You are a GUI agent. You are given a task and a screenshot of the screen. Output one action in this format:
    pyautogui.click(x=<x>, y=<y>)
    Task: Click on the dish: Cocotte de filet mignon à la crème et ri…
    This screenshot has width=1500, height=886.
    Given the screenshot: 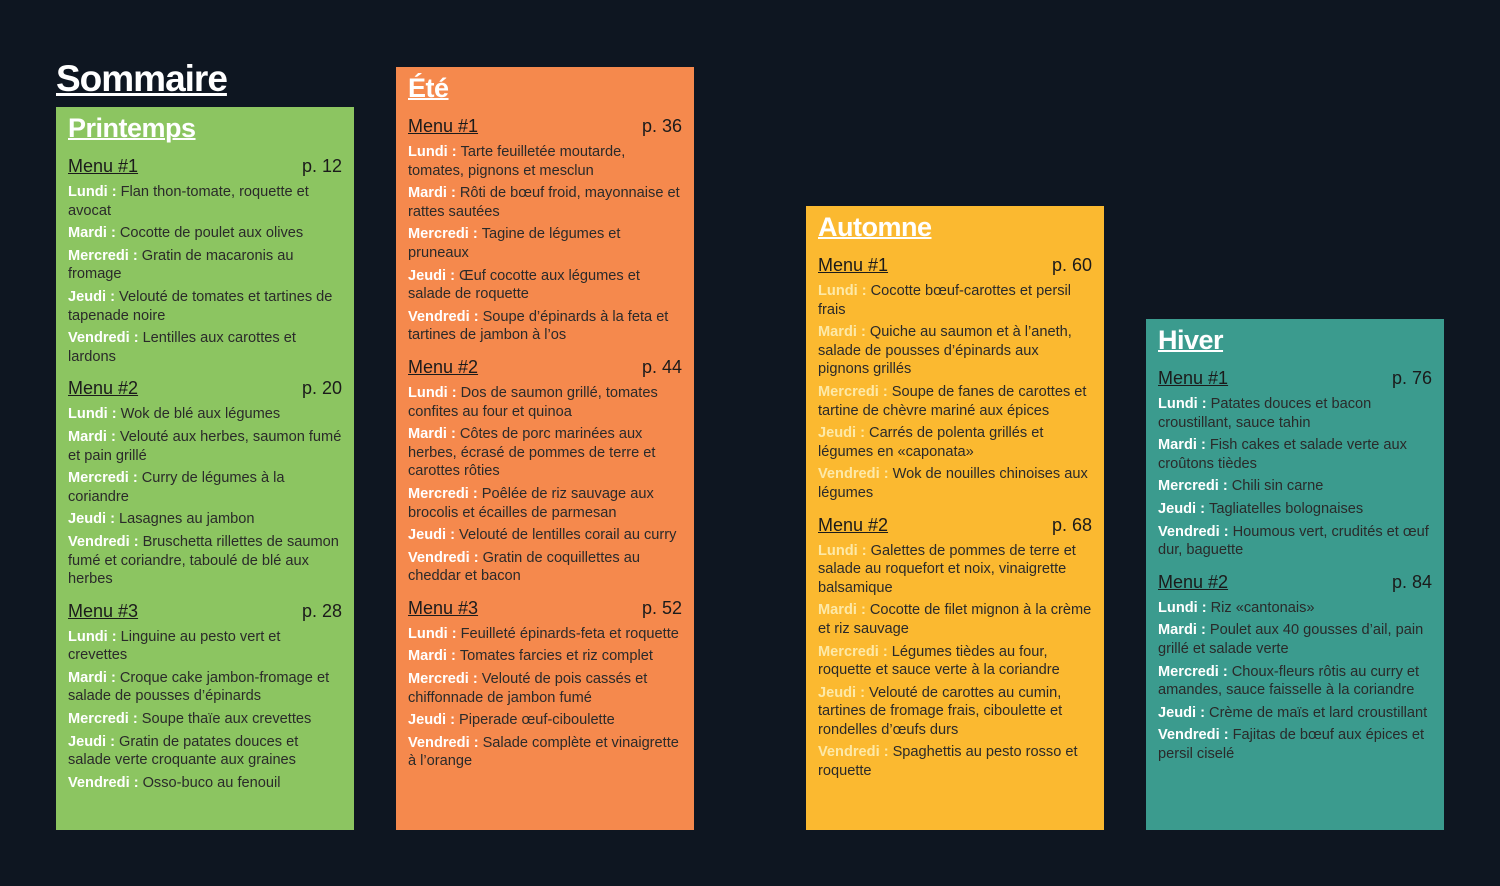 What is the action you would take?
    pyautogui.click(x=955, y=619)
    